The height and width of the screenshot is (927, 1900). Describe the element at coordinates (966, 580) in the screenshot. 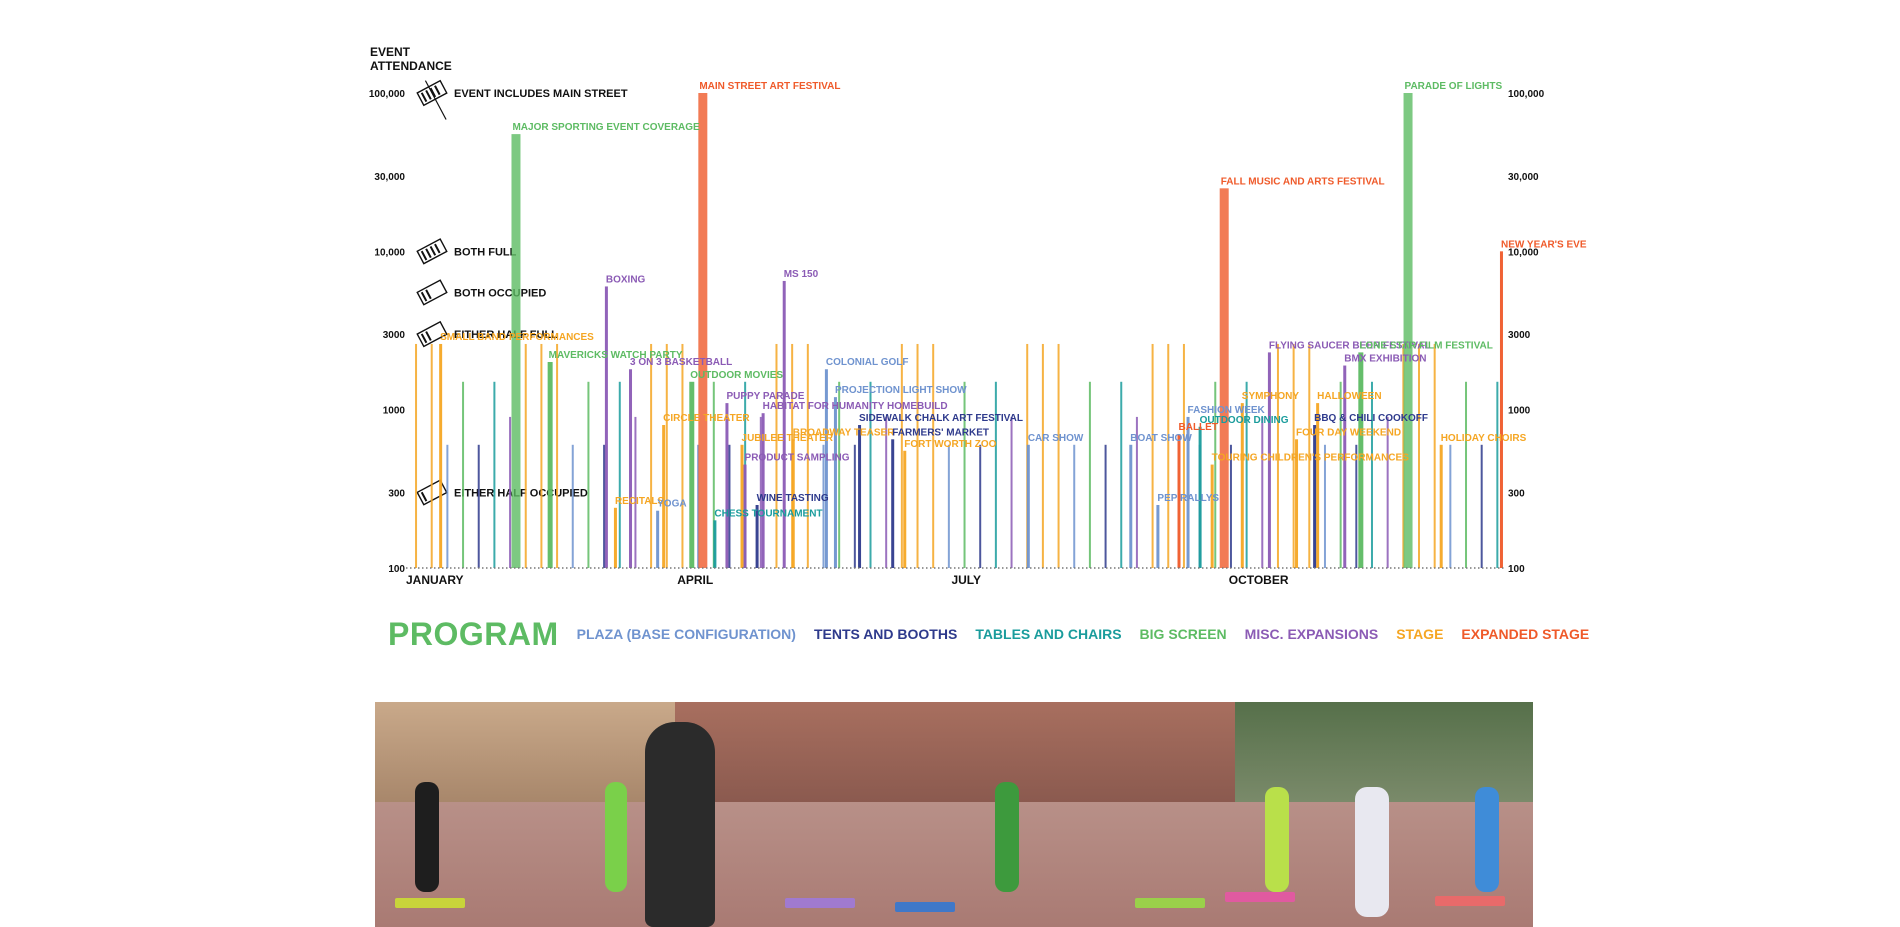

I see `month-label: JULY` at that location.